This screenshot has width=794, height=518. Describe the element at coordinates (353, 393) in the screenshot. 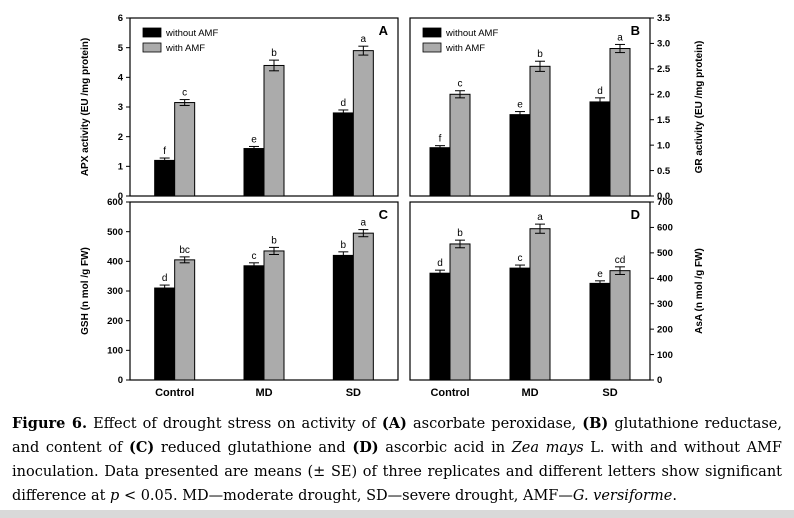

I see `x-category-label: SD` at that location.